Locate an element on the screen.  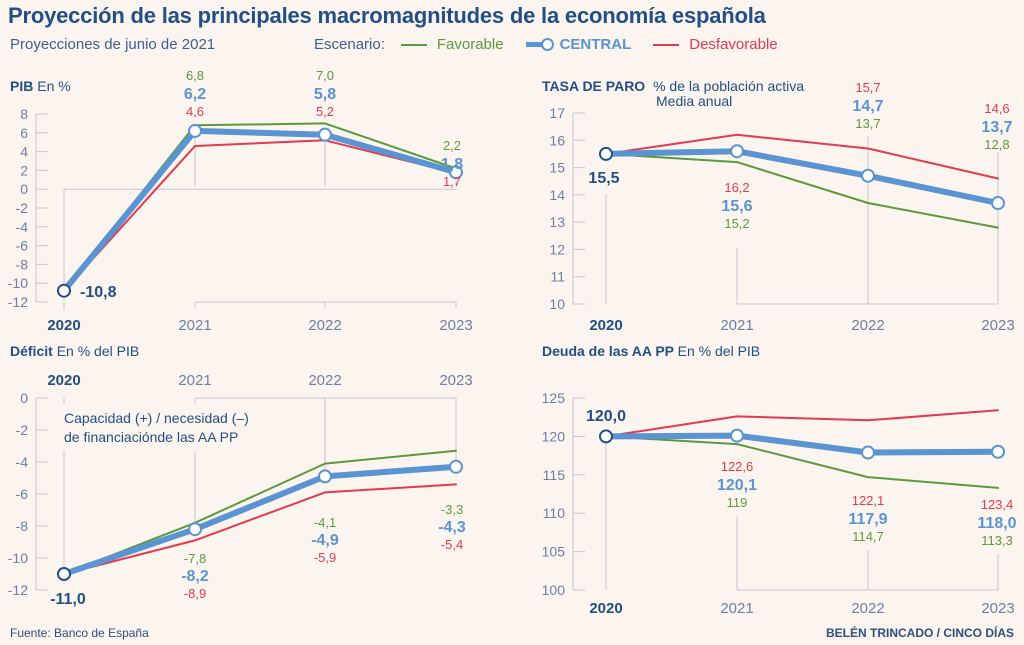
y-tick-label: 13 is located at coordinates (557, 222).